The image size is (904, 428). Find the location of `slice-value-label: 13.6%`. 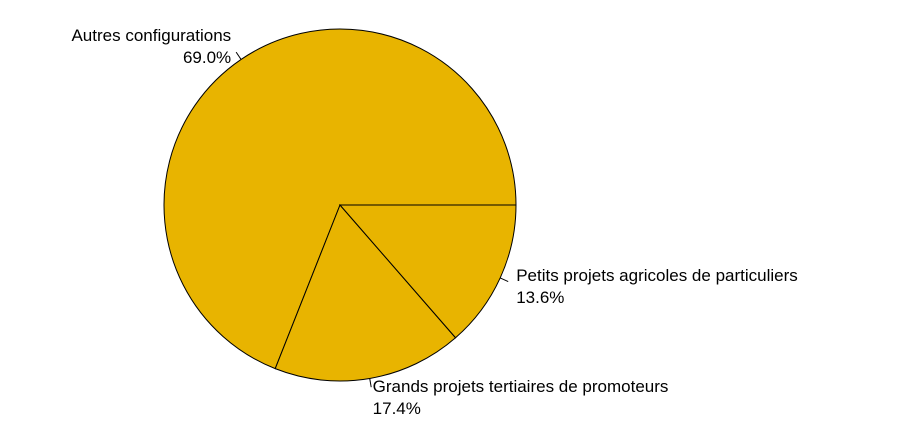

slice-value-label: 13.6% is located at coordinates (540, 297).